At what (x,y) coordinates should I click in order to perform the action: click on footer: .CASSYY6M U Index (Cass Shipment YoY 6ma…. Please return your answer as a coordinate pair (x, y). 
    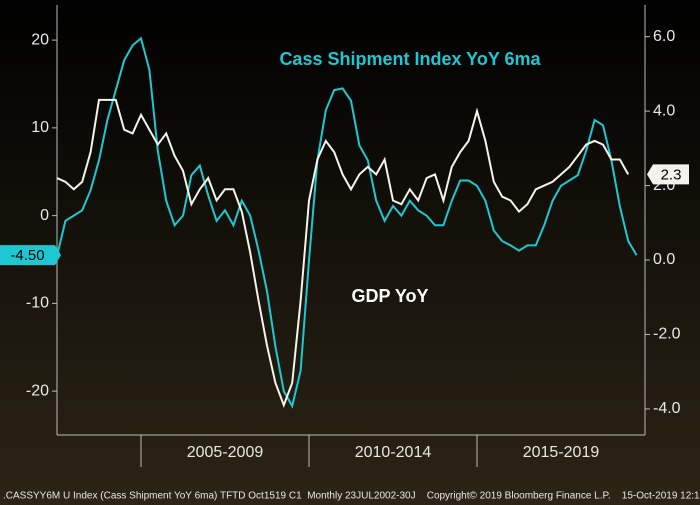
    Looking at the image, I should click on (351, 496).